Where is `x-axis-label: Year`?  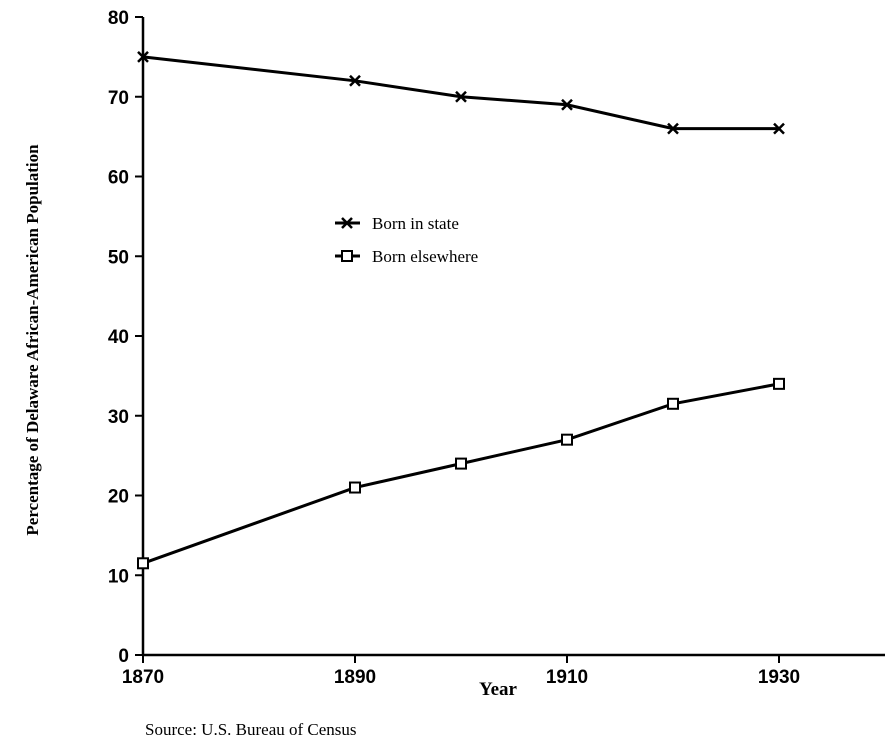
x-axis-label: Year is located at coordinates (498, 689).